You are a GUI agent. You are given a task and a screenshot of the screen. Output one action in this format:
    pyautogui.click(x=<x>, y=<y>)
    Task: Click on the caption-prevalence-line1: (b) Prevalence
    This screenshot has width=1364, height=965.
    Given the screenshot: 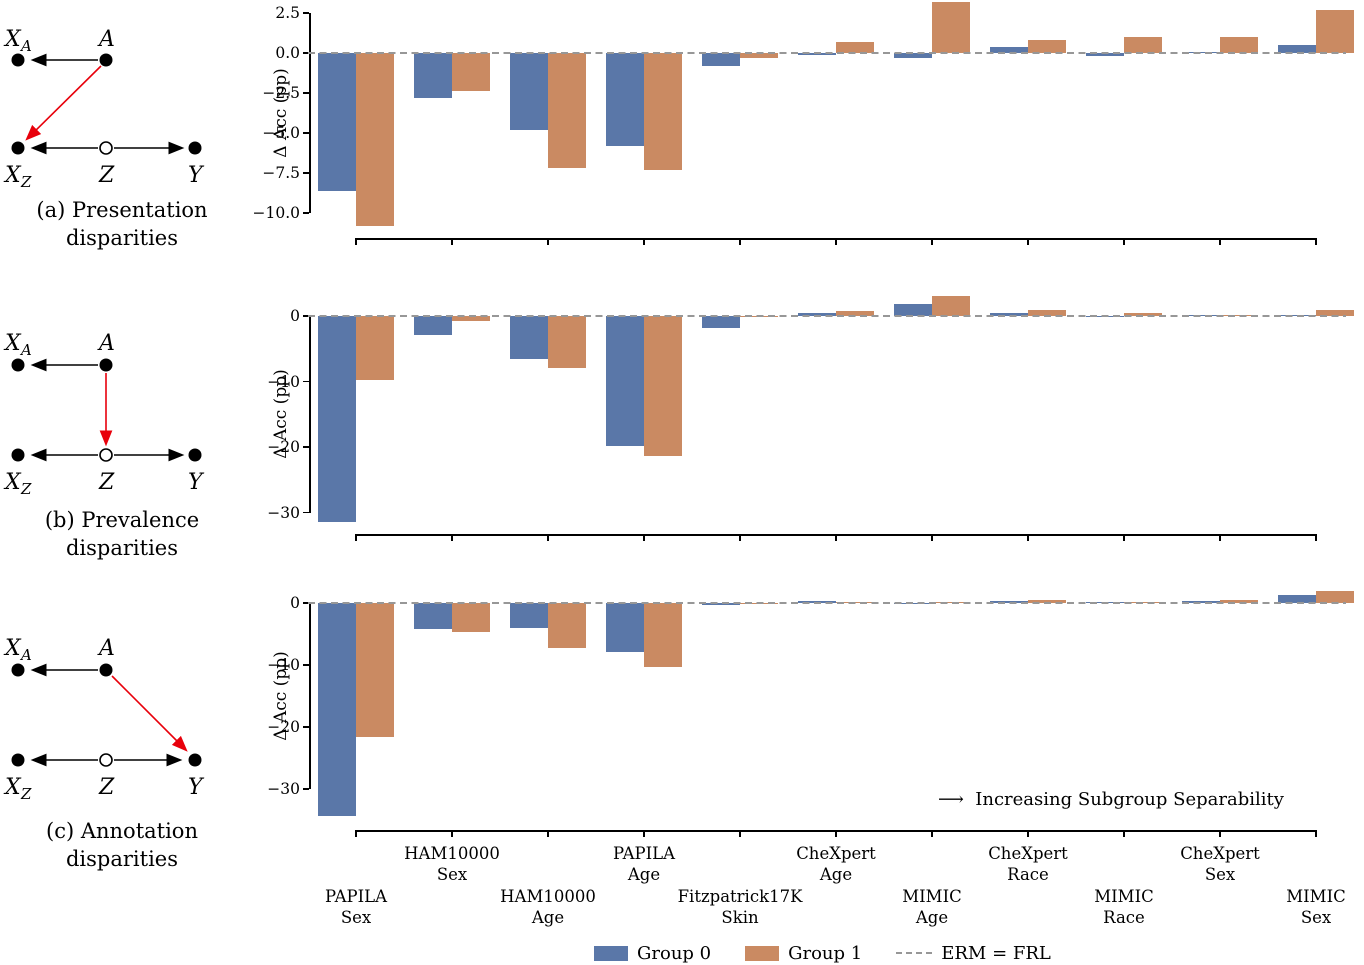 What is the action you would take?
    pyautogui.click(x=122, y=520)
    